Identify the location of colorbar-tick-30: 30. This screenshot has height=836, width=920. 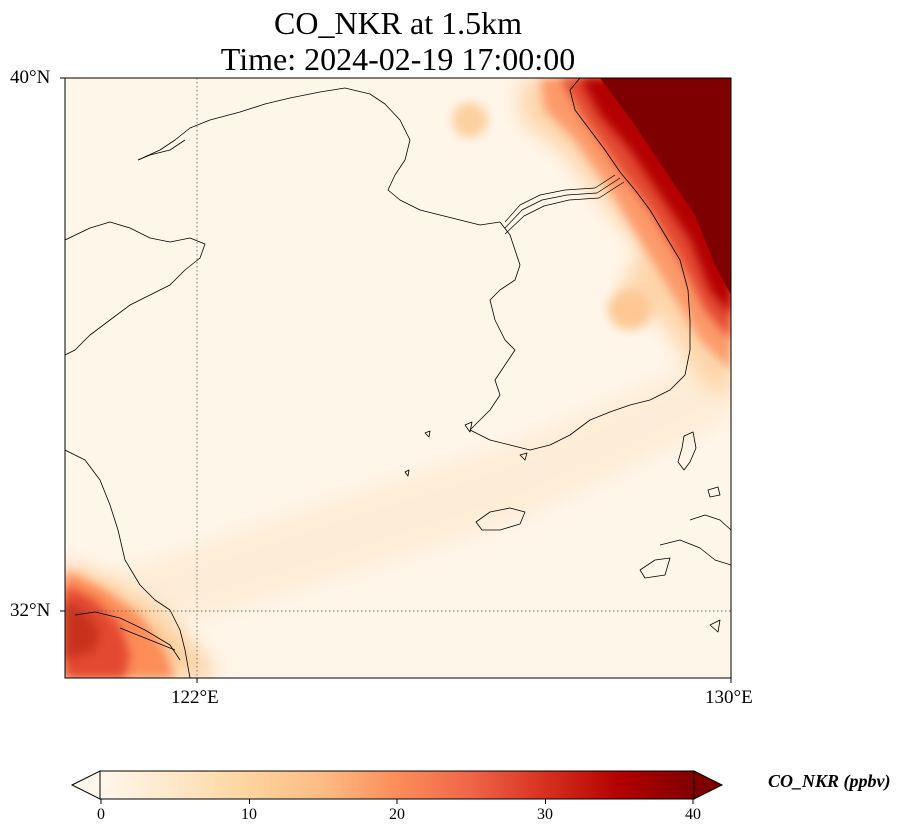
(545, 814).